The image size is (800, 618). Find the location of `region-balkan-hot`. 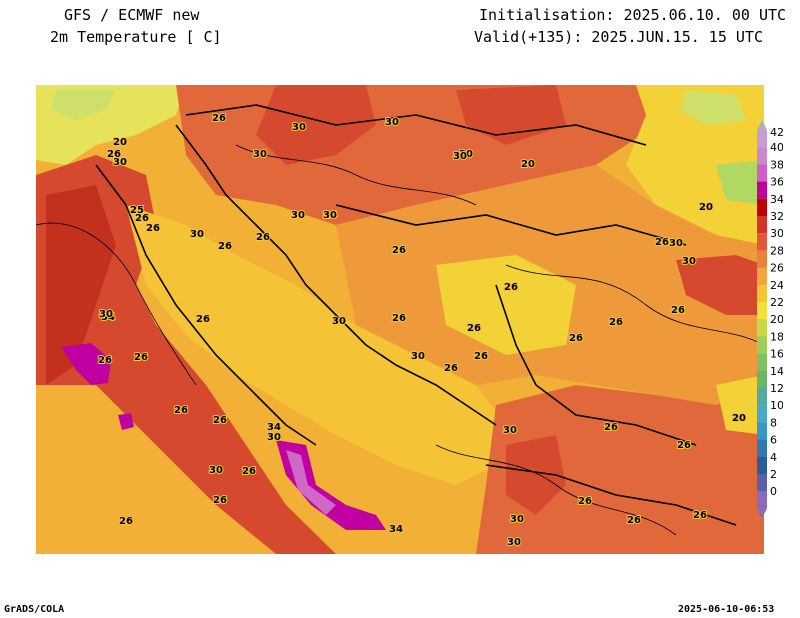

region-balkan-hot is located at coordinates (720, 285).